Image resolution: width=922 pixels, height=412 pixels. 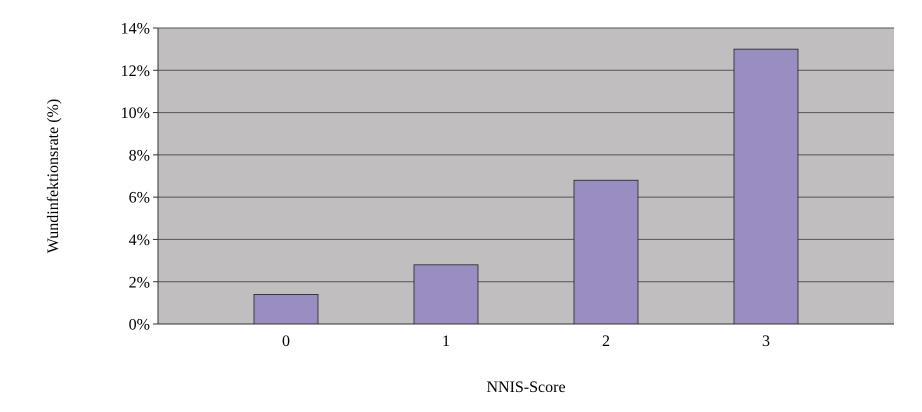 I want to click on x-tick-label: 3, so click(x=766, y=341).